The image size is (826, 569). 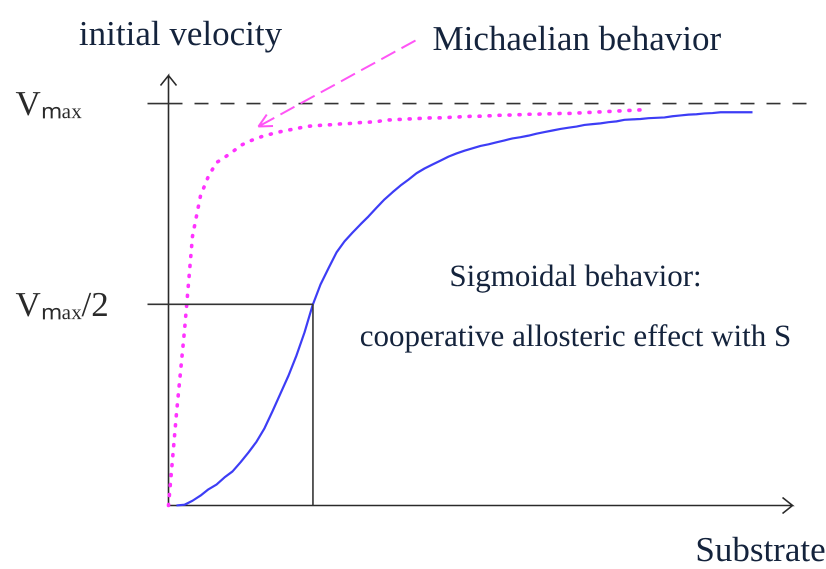 I want to click on annotation: cooperative allosteric effect with S, so click(x=576, y=335).